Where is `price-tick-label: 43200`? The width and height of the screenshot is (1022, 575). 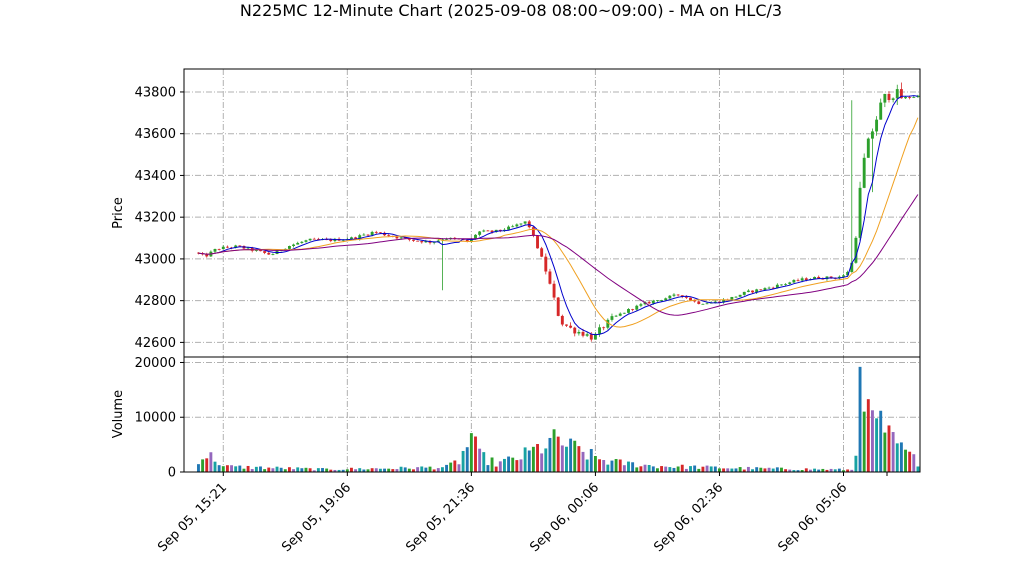
price-tick-label: 43200 is located at coordinates (155, 218).